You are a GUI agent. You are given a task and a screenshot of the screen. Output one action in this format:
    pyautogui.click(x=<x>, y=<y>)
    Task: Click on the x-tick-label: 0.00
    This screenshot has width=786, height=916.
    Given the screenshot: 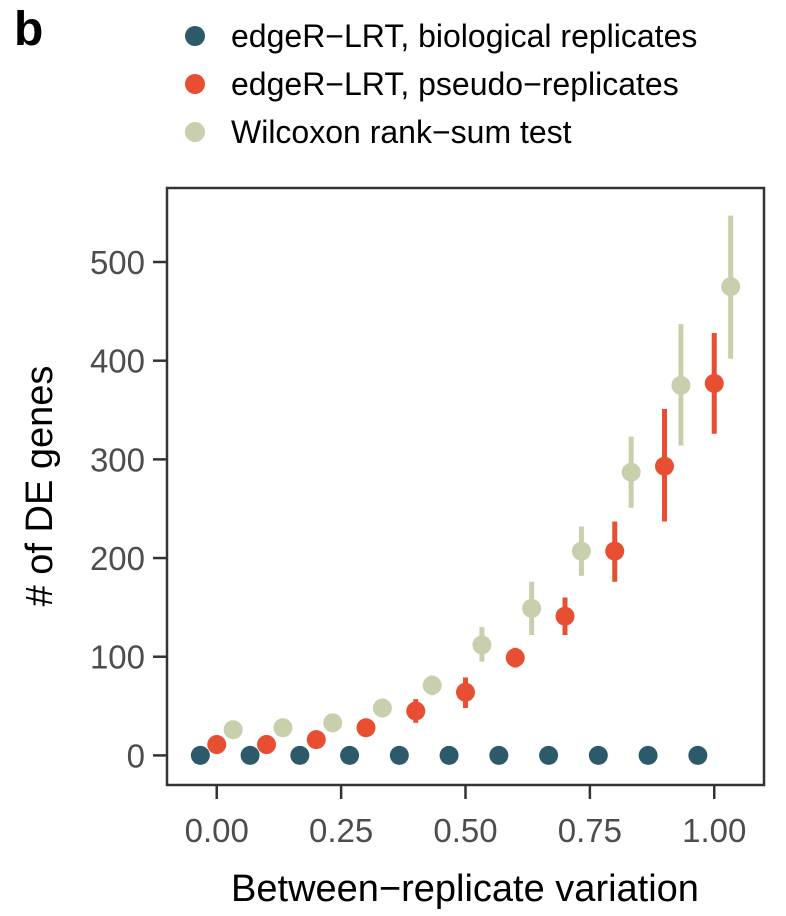 What is the action you would take?
    pyautogui.click(x=217, y=830)
    